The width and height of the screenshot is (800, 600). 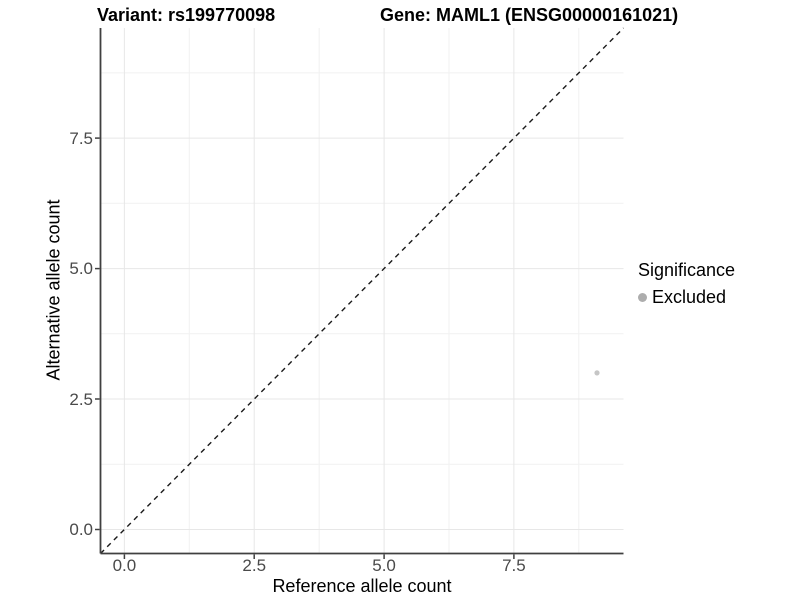 I want to click on legend: Significance Excluded, so click(x=686, y=284).